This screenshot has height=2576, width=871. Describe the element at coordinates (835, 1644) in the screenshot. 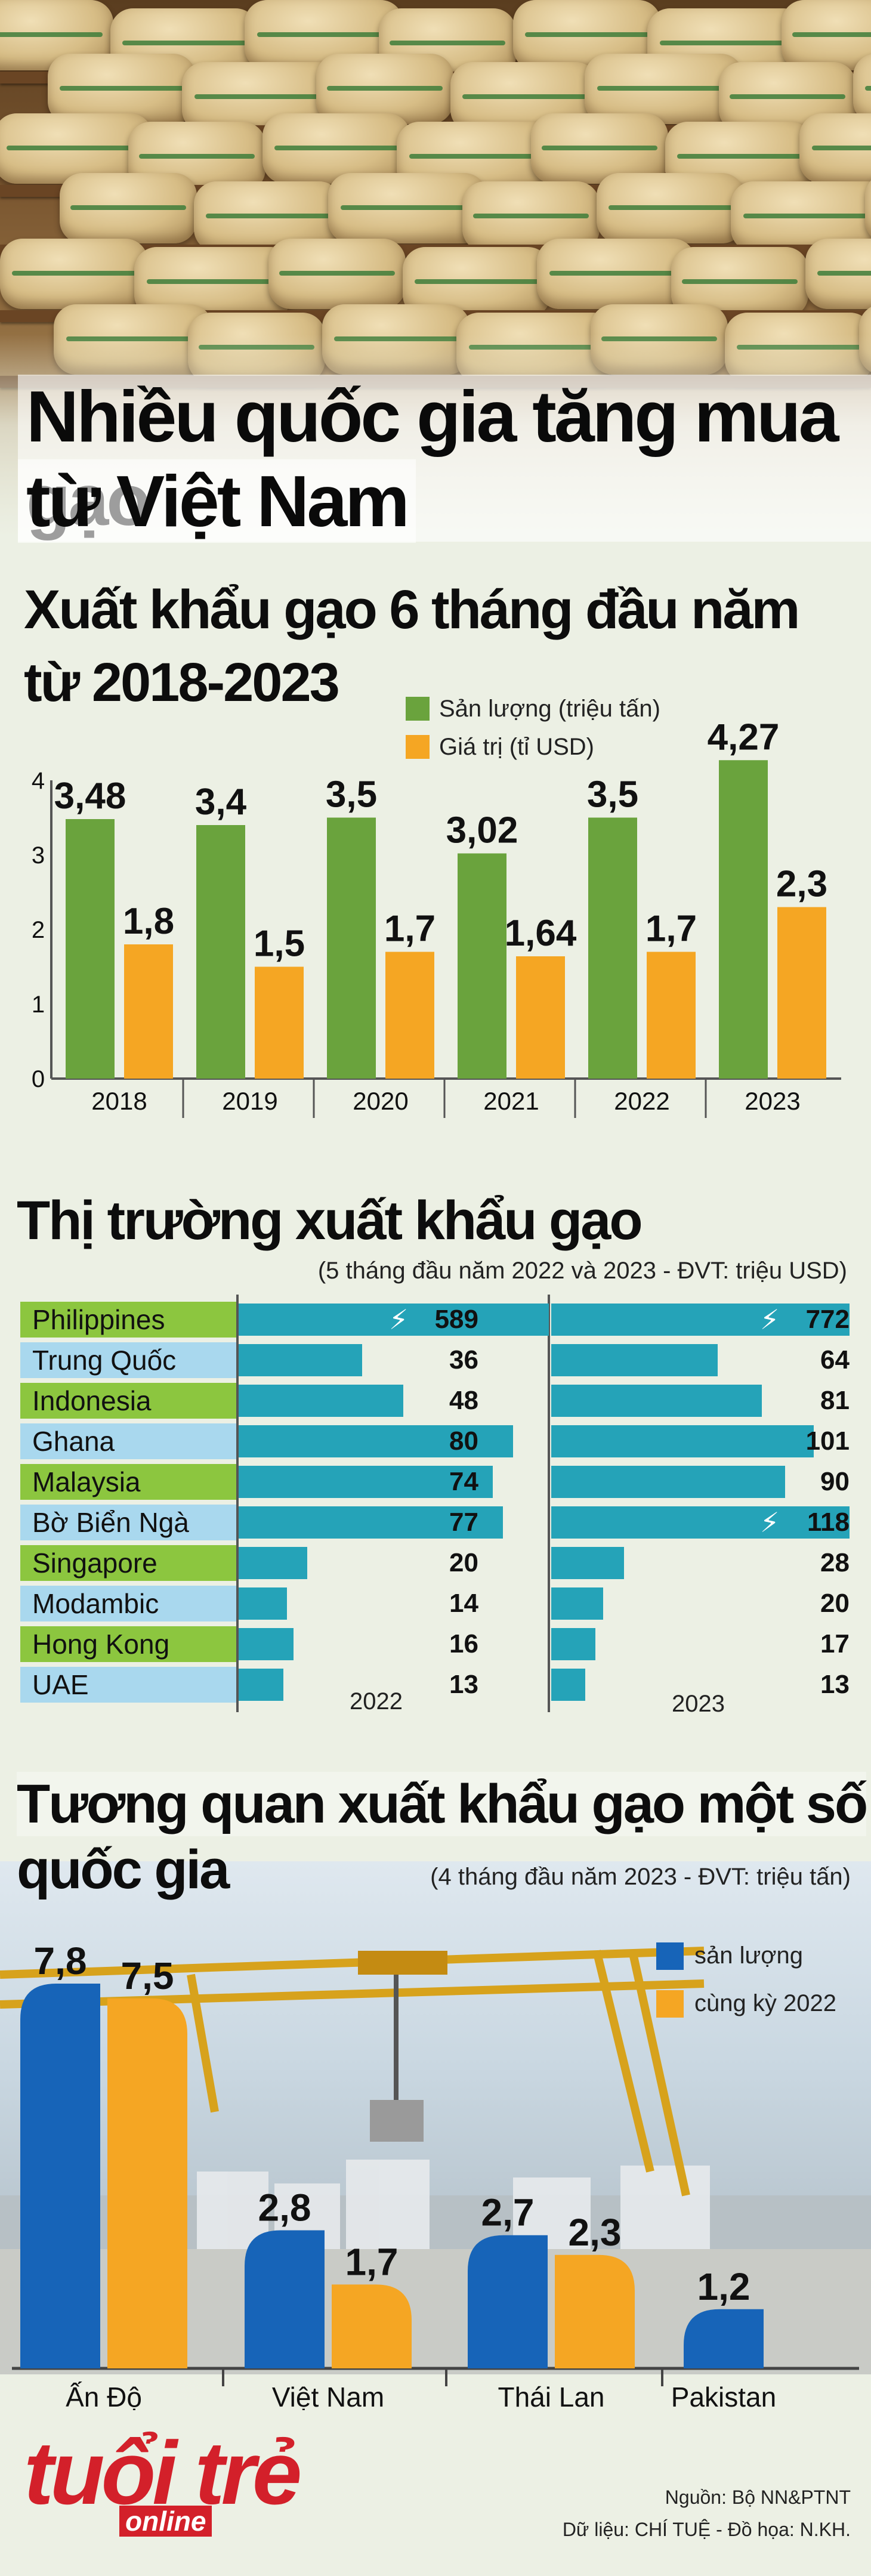

I see `market-value-2023: 17` at that location.